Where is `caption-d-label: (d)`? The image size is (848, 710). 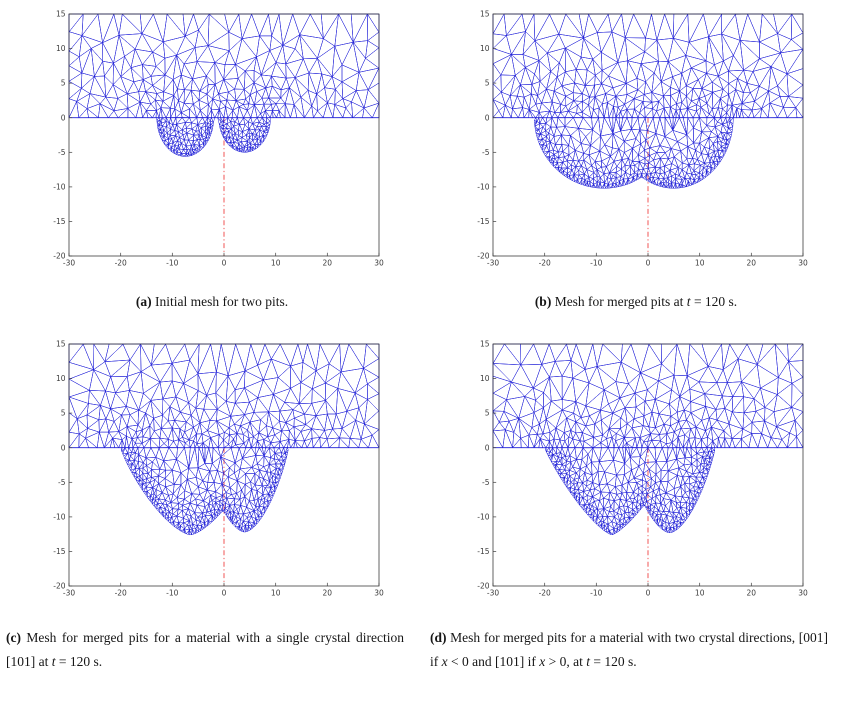
caption-d-label: (d) is located at coordinates (438, 637).